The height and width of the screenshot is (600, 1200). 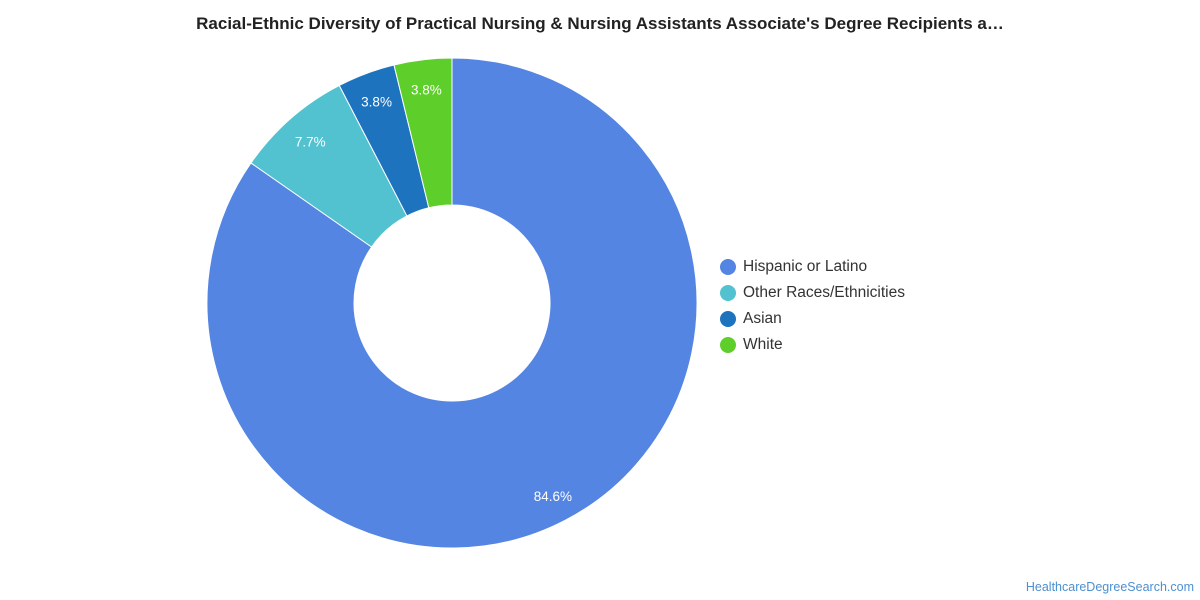 I want to click on legend-swatch-white, so click(x=728, y=345).